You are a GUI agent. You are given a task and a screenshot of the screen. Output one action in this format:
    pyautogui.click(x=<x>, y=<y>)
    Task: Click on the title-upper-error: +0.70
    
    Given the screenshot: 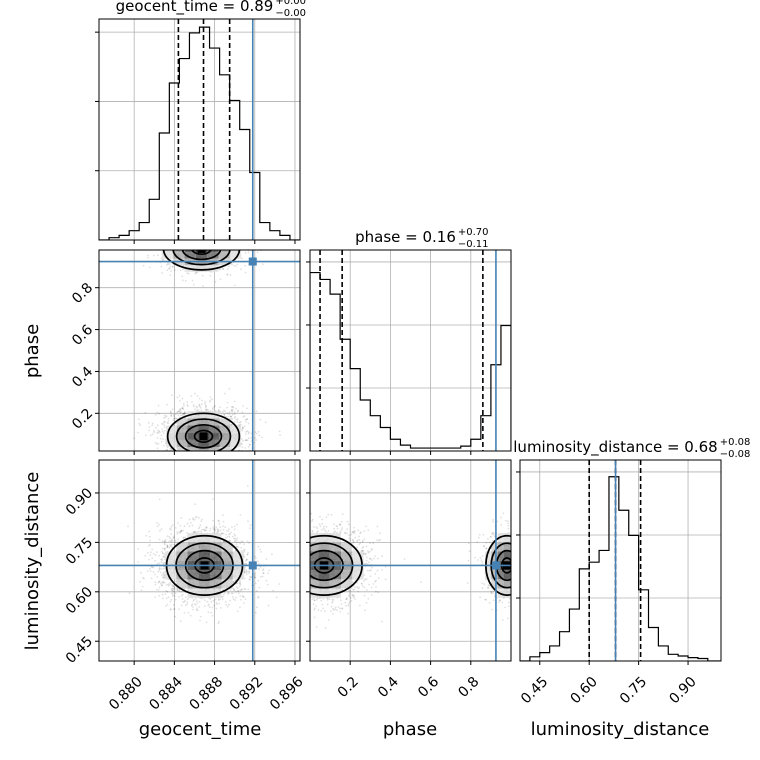 What is the action you would take?
    pyautogui.click(x=473, y=232)
    